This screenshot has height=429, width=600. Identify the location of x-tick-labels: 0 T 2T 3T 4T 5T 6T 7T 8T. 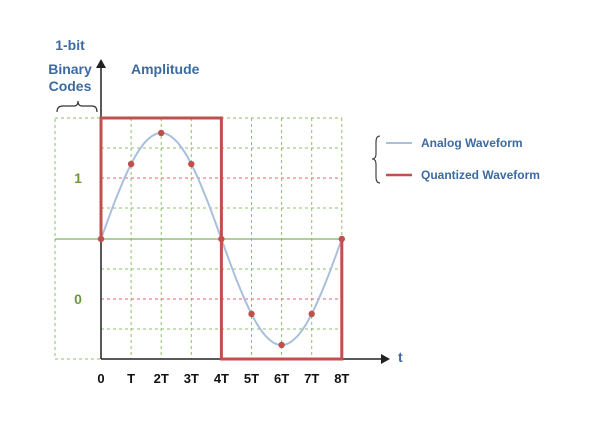
(223, 378).